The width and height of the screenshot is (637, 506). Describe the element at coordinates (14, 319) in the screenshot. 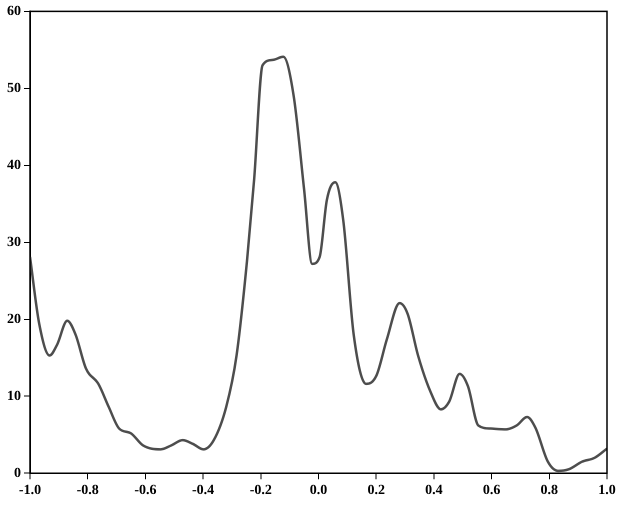

I see `y-tick-label: 20` at that location.